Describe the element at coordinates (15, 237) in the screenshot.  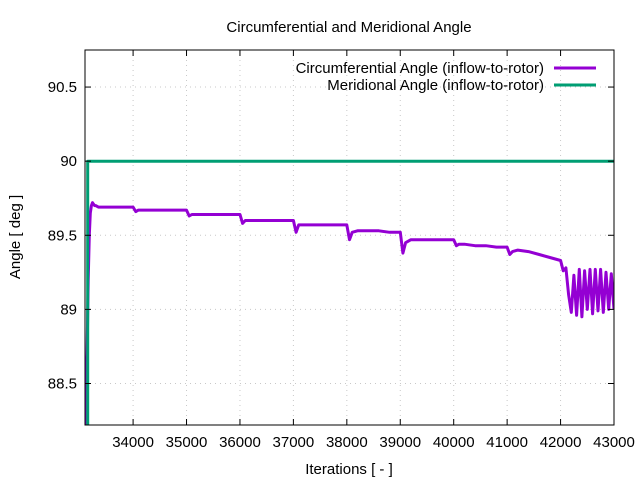
I see `y-axis-label: Angle [ deg ]` at that location.